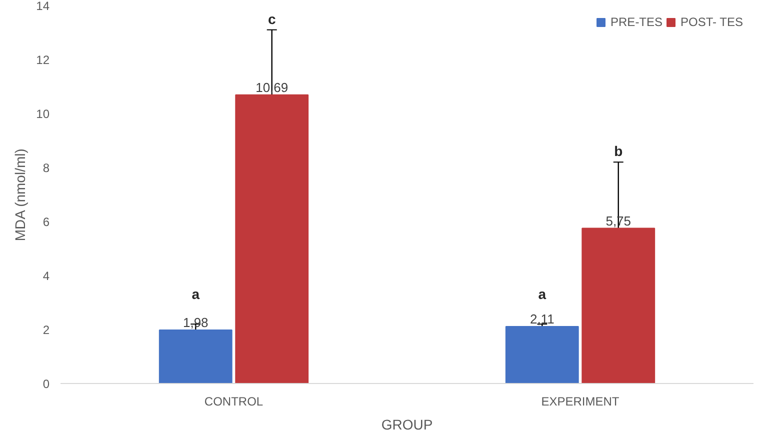  Describe the element at coordinates (46, 222) in the screenshot. I see `y-tick-label: 6` at that location.